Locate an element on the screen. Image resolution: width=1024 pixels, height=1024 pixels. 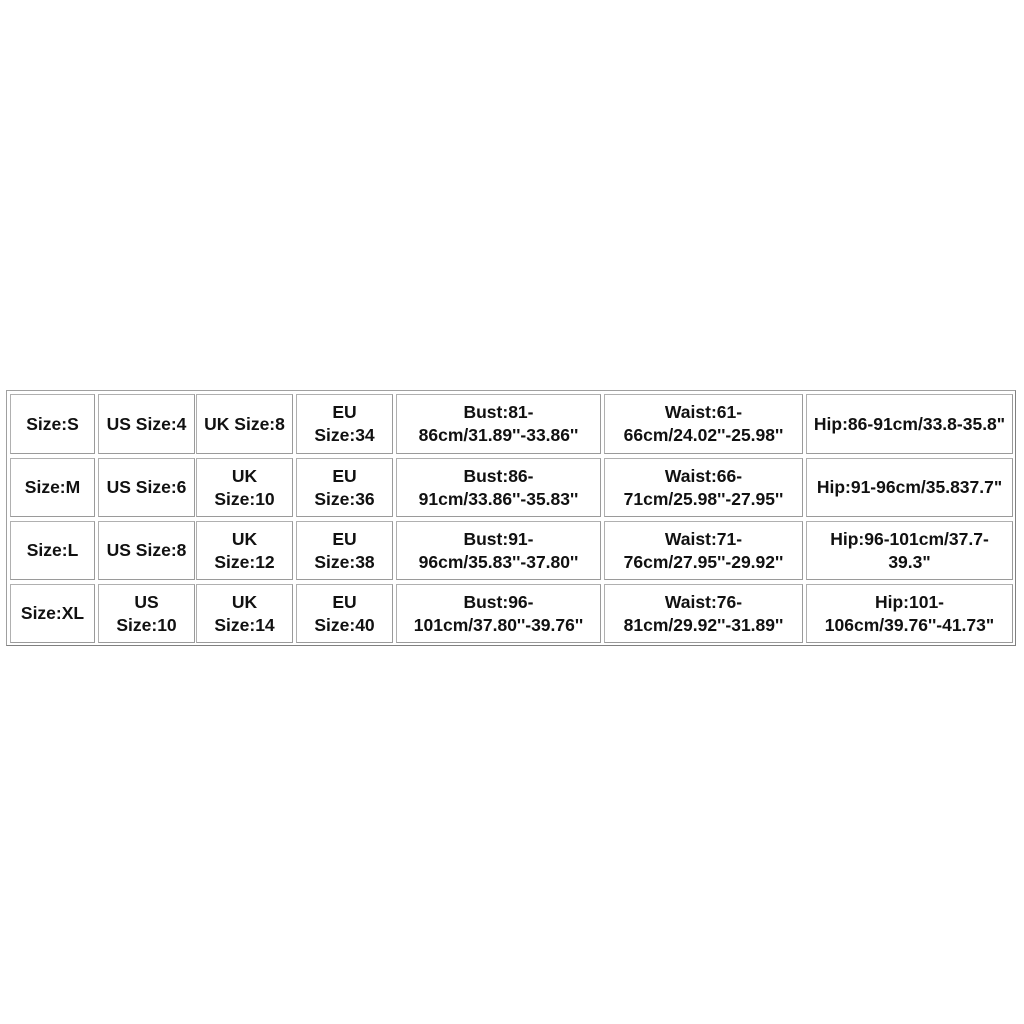
cell-hip: Hip:101-106cm/39.76''-41.73" is located at coordinates (909, 613).